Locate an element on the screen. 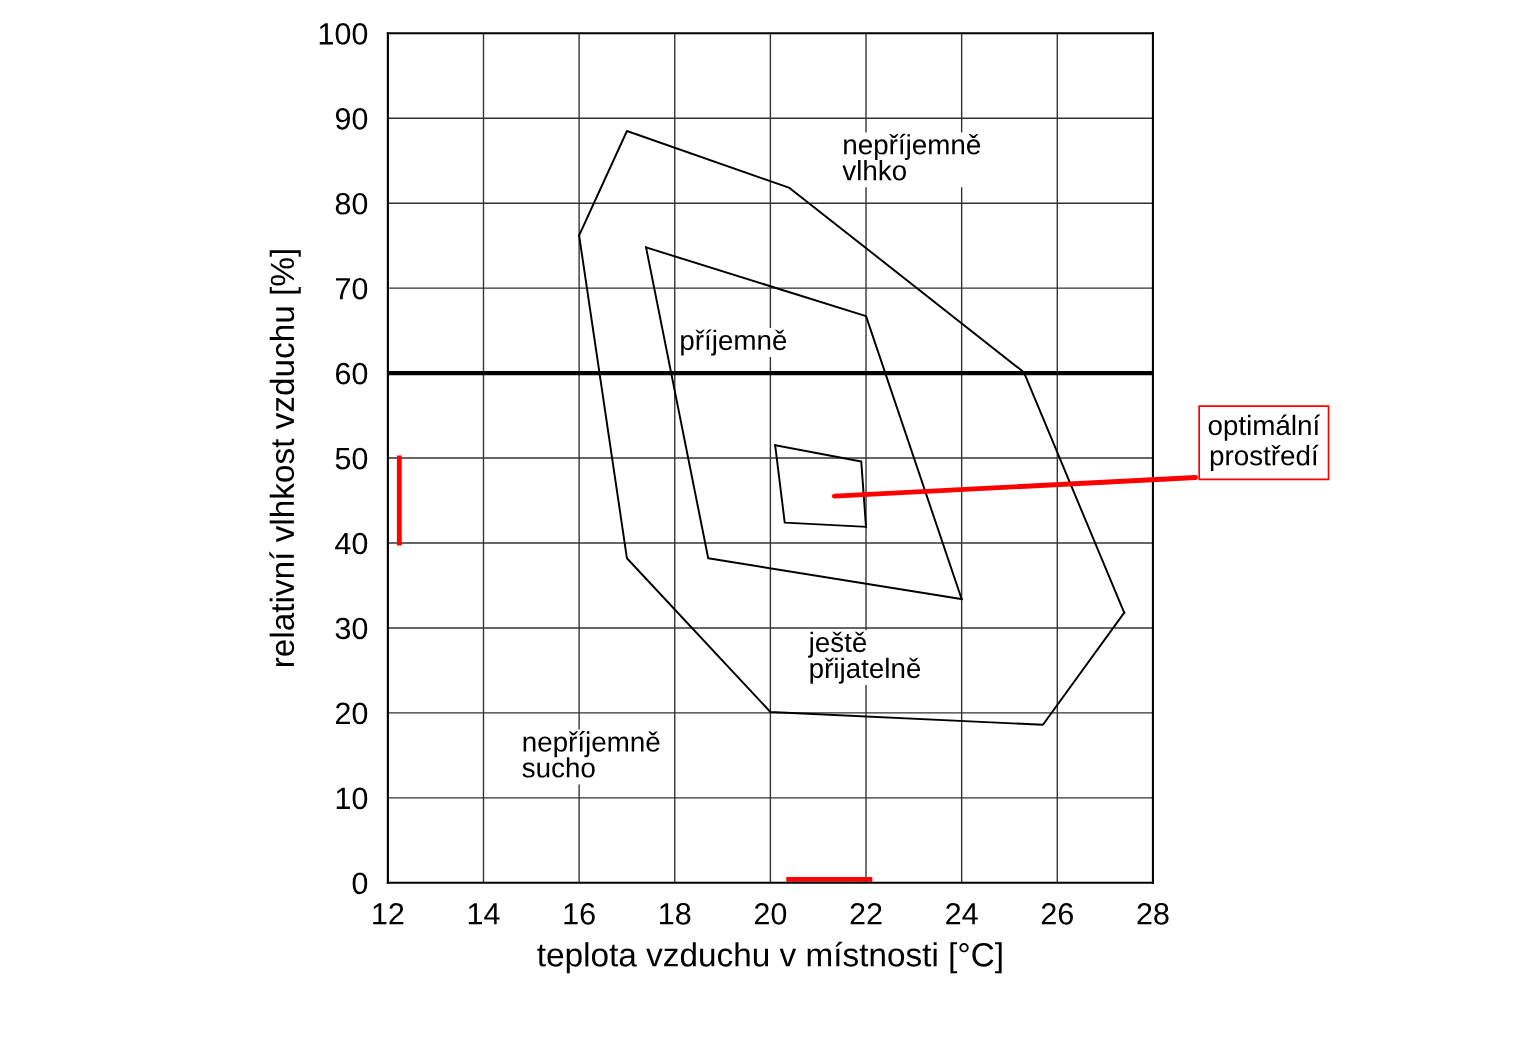  y-tick-label: 60 is located at coordinates (351, 373).